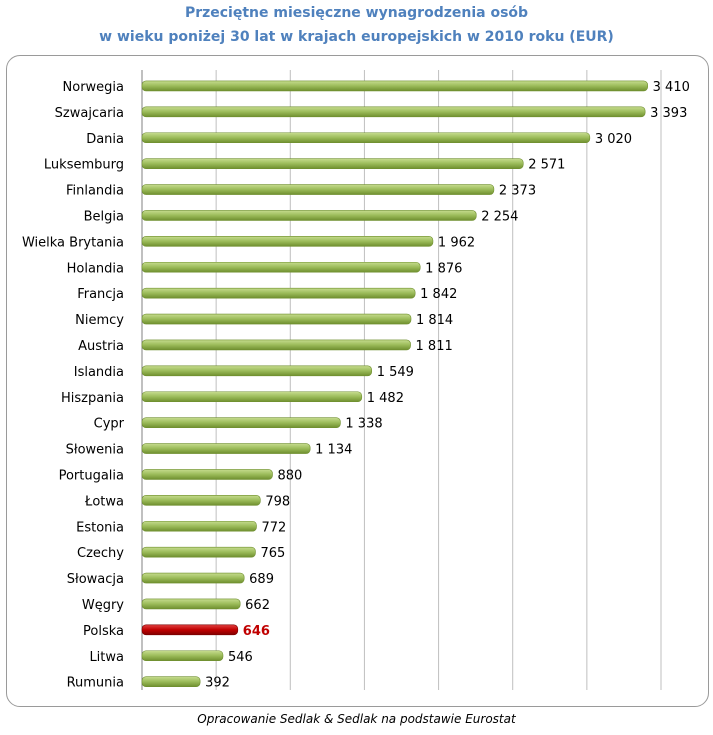 The image size is (713, 735). Describe the element at coordinates (438, 294) in the screenshot. I see `value-label: 1 842` at that location.